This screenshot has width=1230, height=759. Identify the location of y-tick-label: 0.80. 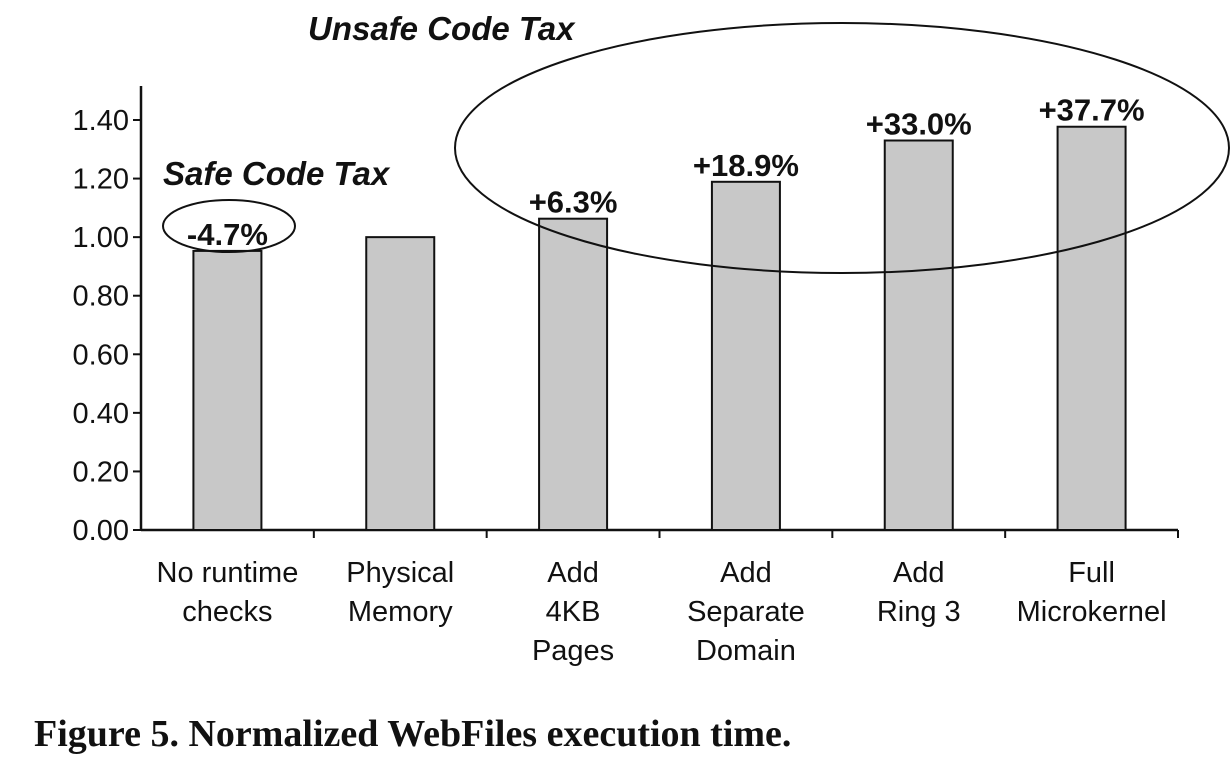
(101, 297).